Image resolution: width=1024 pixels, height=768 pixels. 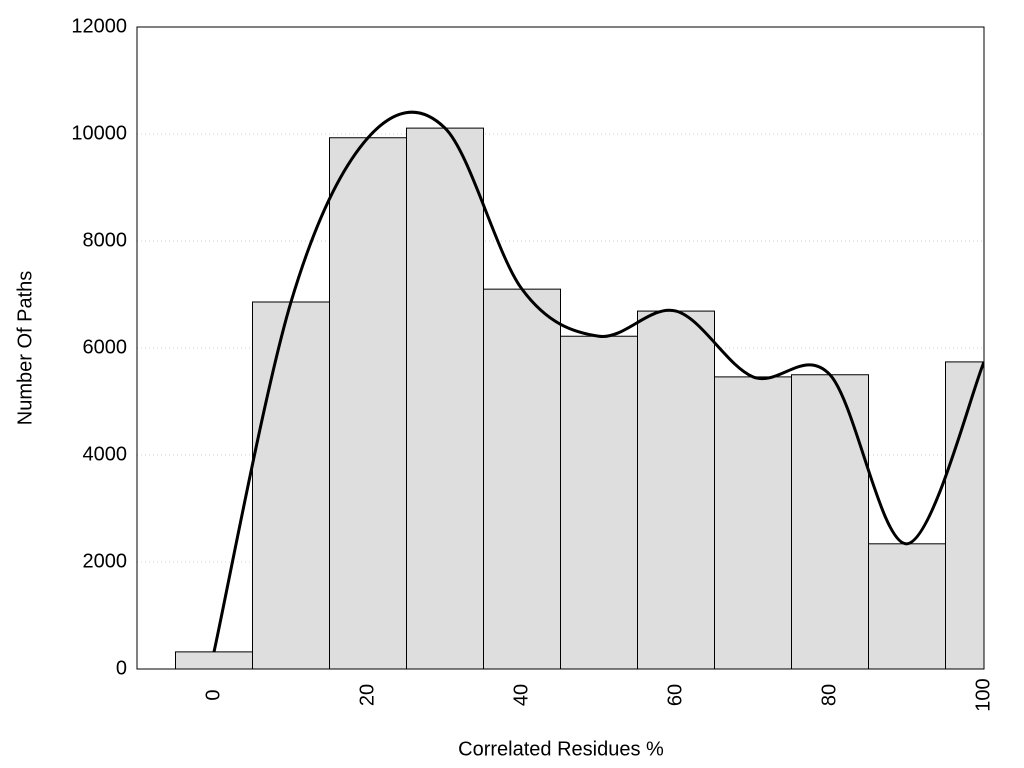 I want to click on y-tick-label: 0, so click(x=121, y=668).